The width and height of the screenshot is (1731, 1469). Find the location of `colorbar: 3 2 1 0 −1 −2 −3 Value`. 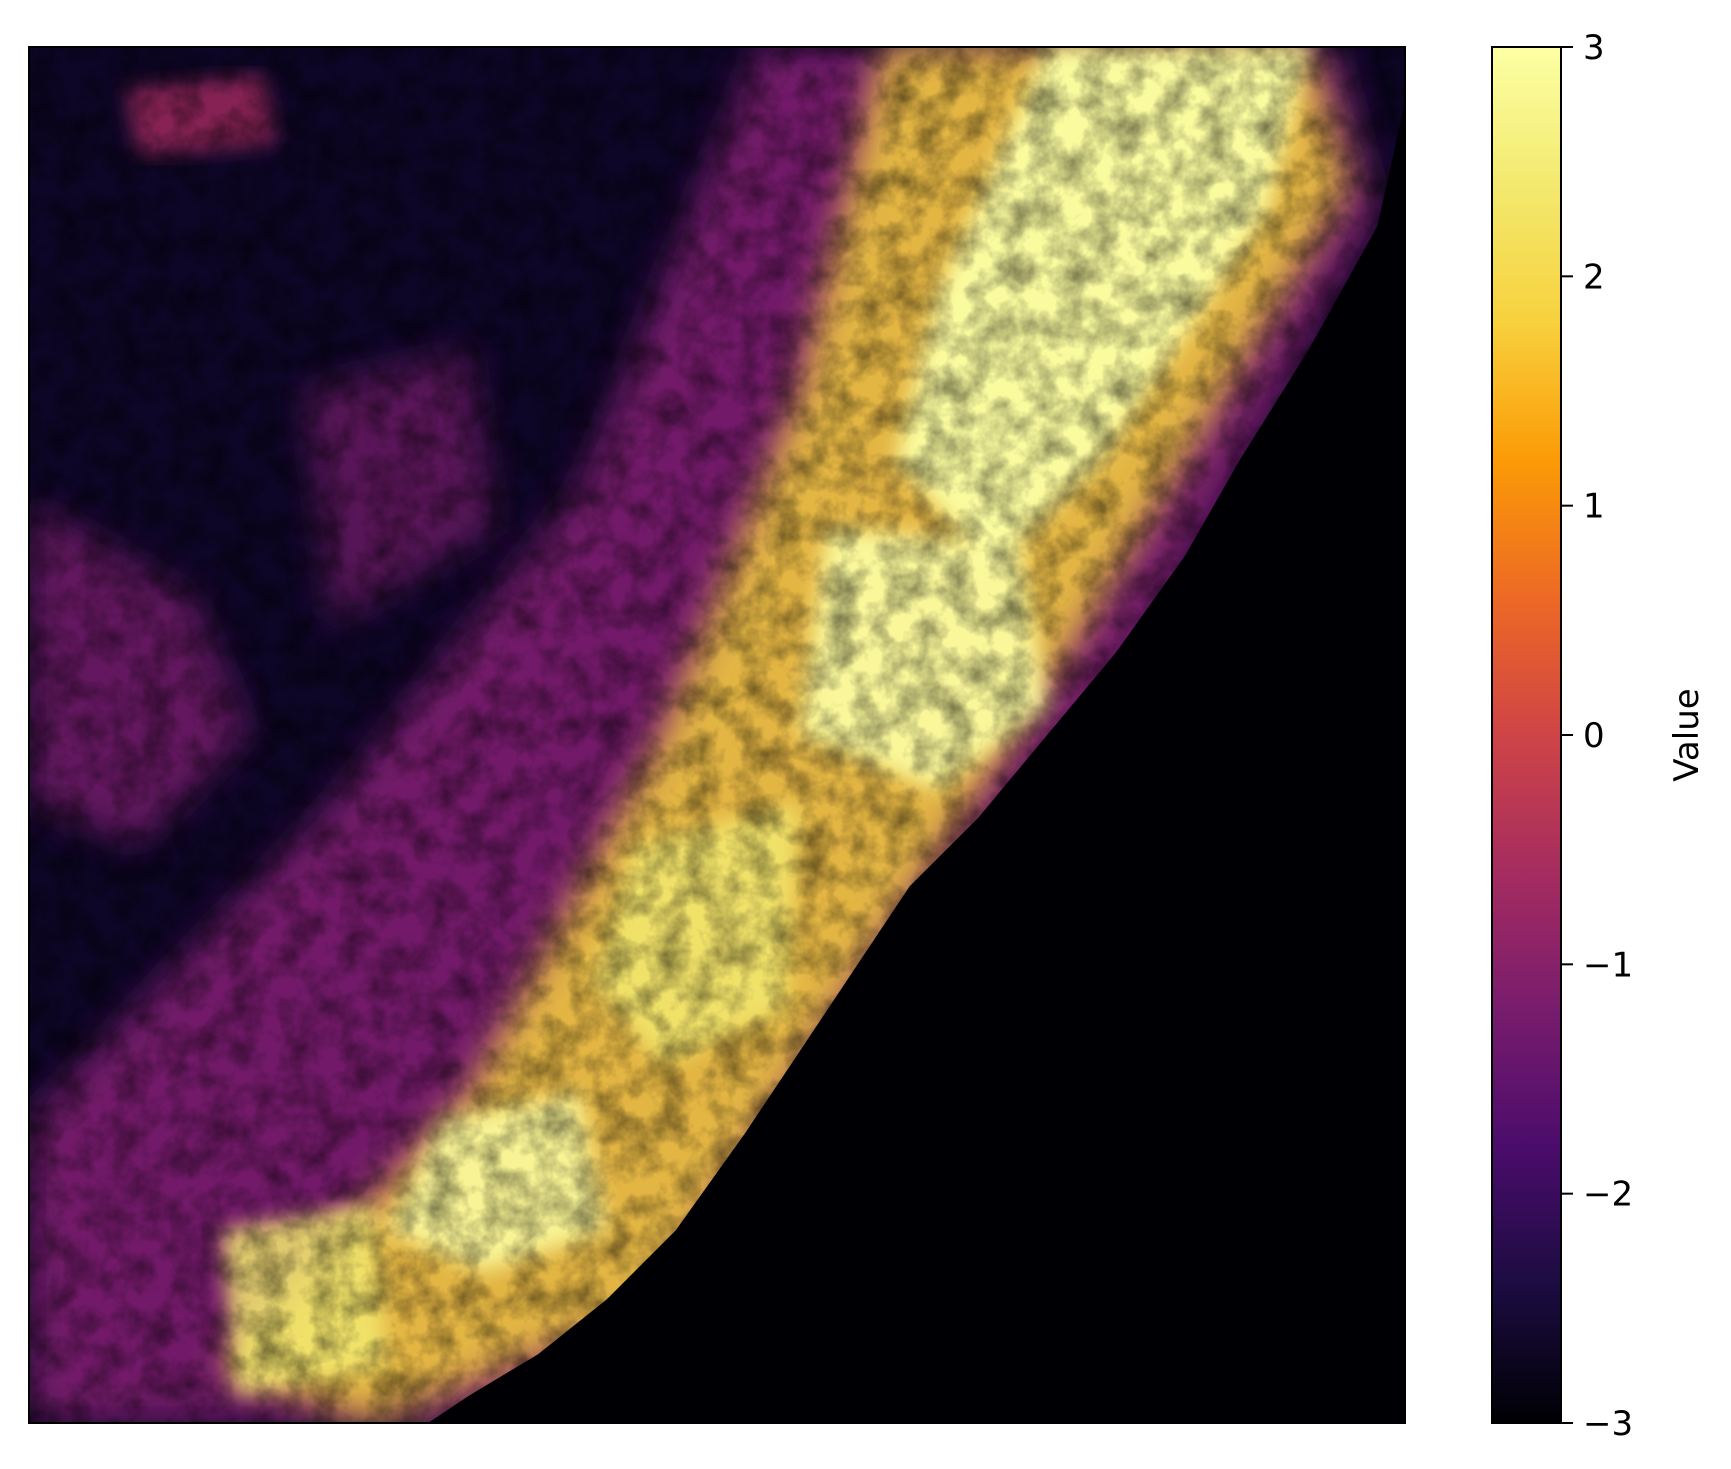

colorbar: 3 2 1 0 −1 −2 −3 Value is located at coordinates (1599, 736).